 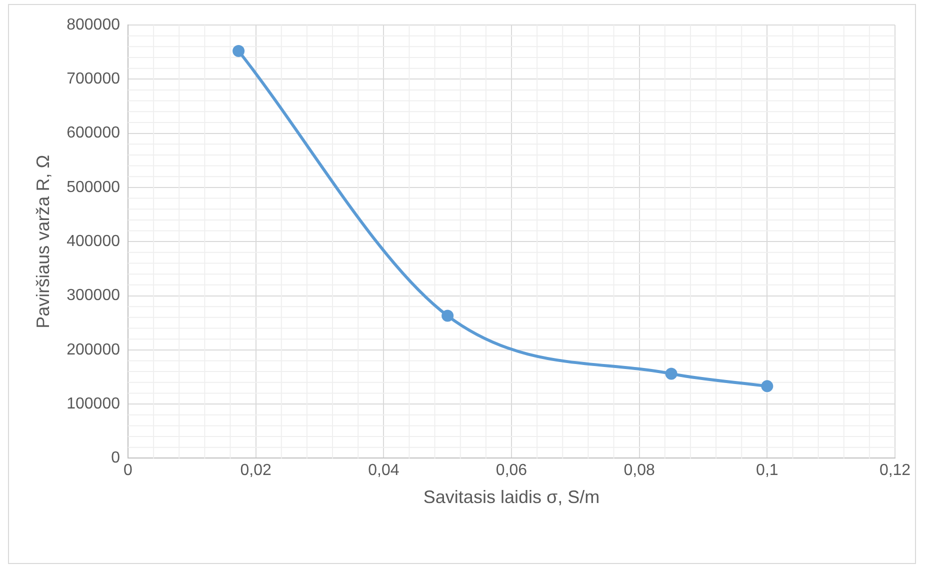 What do you see at coordinates (93, 403) in the screenshot?
I see `y-tick-label: 100000` at bounding box center [93, 403].